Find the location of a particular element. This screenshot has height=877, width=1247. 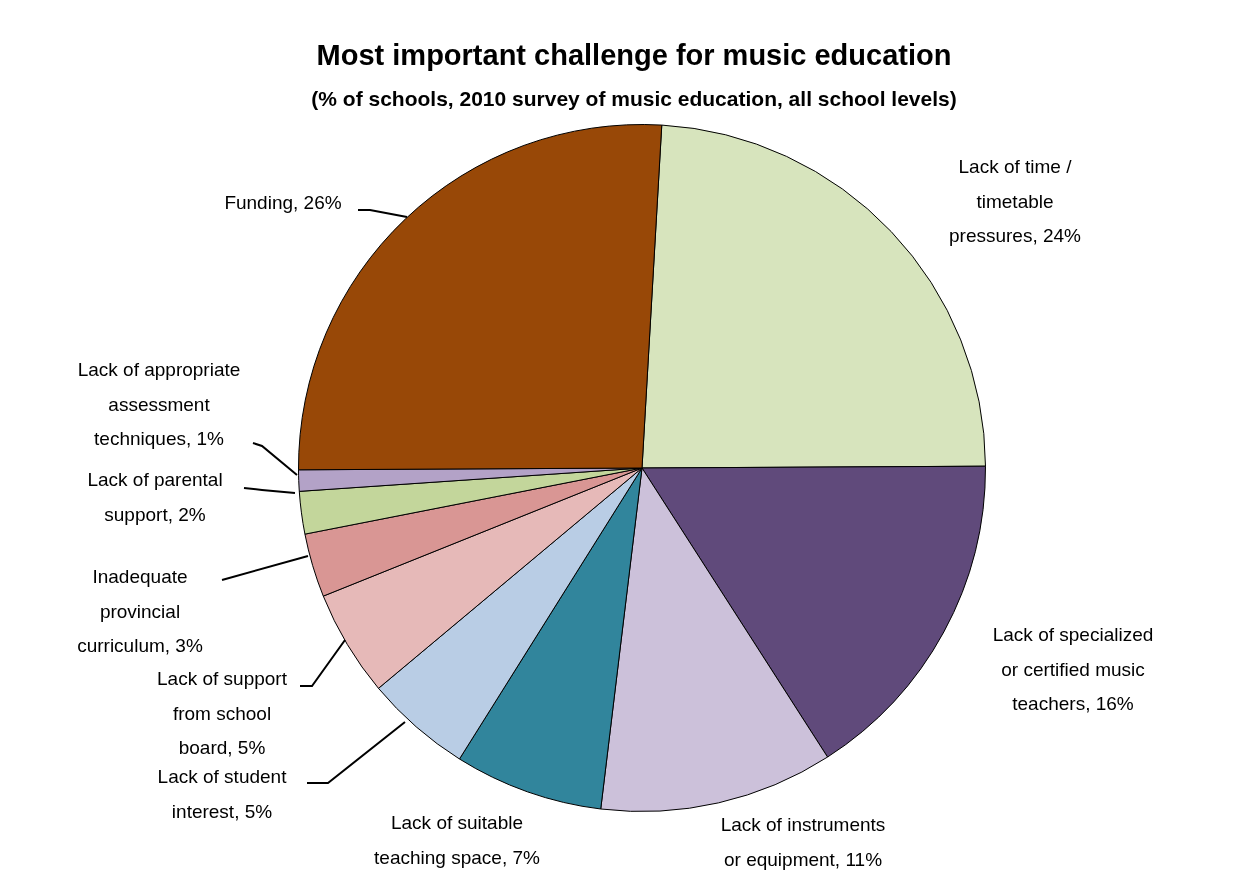

slice-label: Lack of suitable teaching space, 7% is located at coordinates (457, 840).